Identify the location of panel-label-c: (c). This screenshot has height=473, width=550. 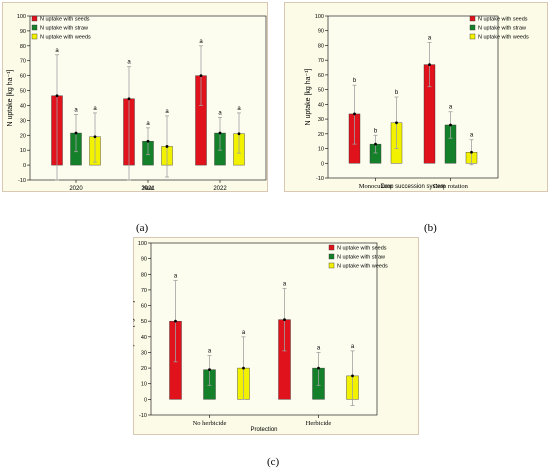
(273, 462).